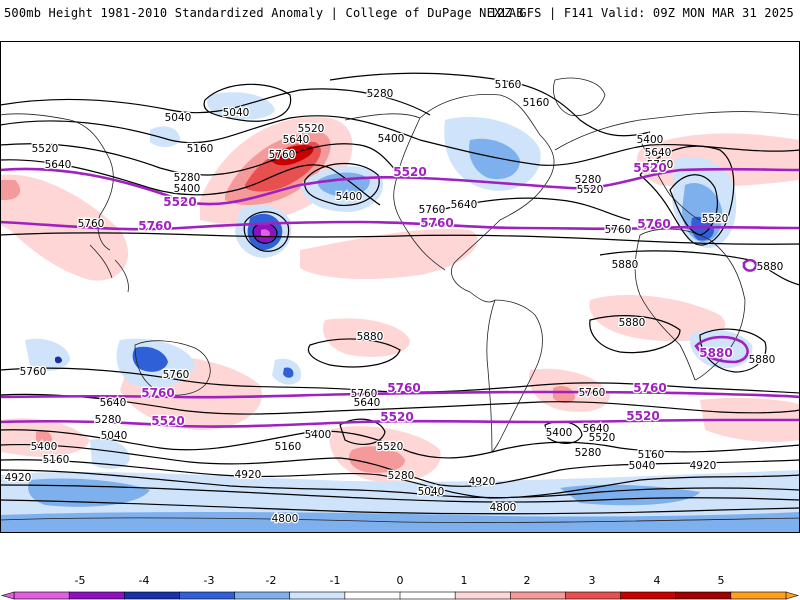 The width and height of the screenshot is (800, 600). Describe the element at coordinates (596, 429) in the screenshot. I see `contour-label-40: 5640` at that location.